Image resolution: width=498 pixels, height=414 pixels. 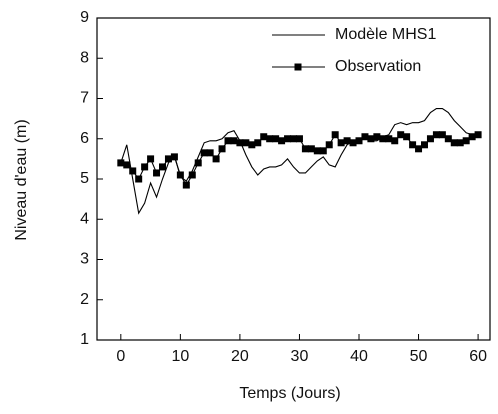 What do you see at coordinates (84, 259) in the screenshot?
I see `y-tick-label: 3` at bounding box center [84, 259].